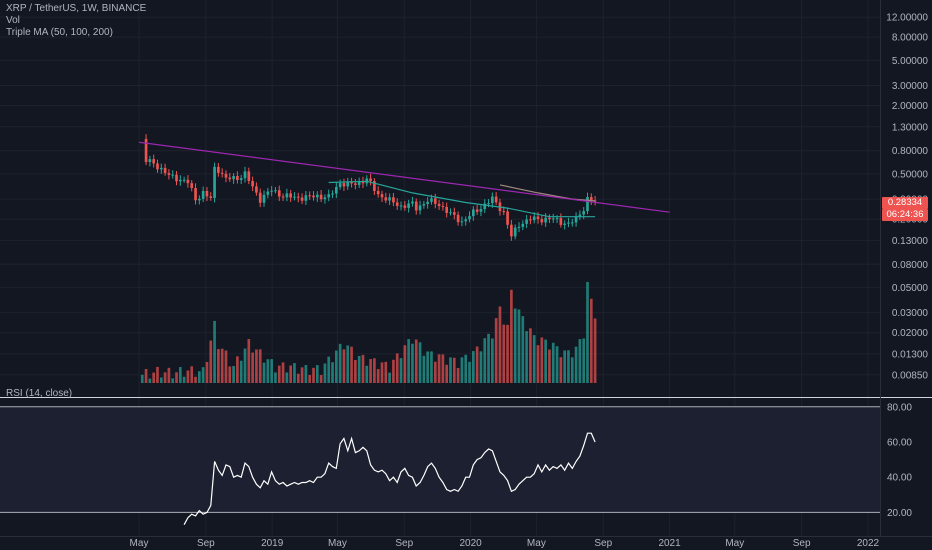 This screenshot has height=550, width=932. Describe the element at coordinates (910, 61) in the screenshot. I see `price-tick-label: 5.00000` at that location.